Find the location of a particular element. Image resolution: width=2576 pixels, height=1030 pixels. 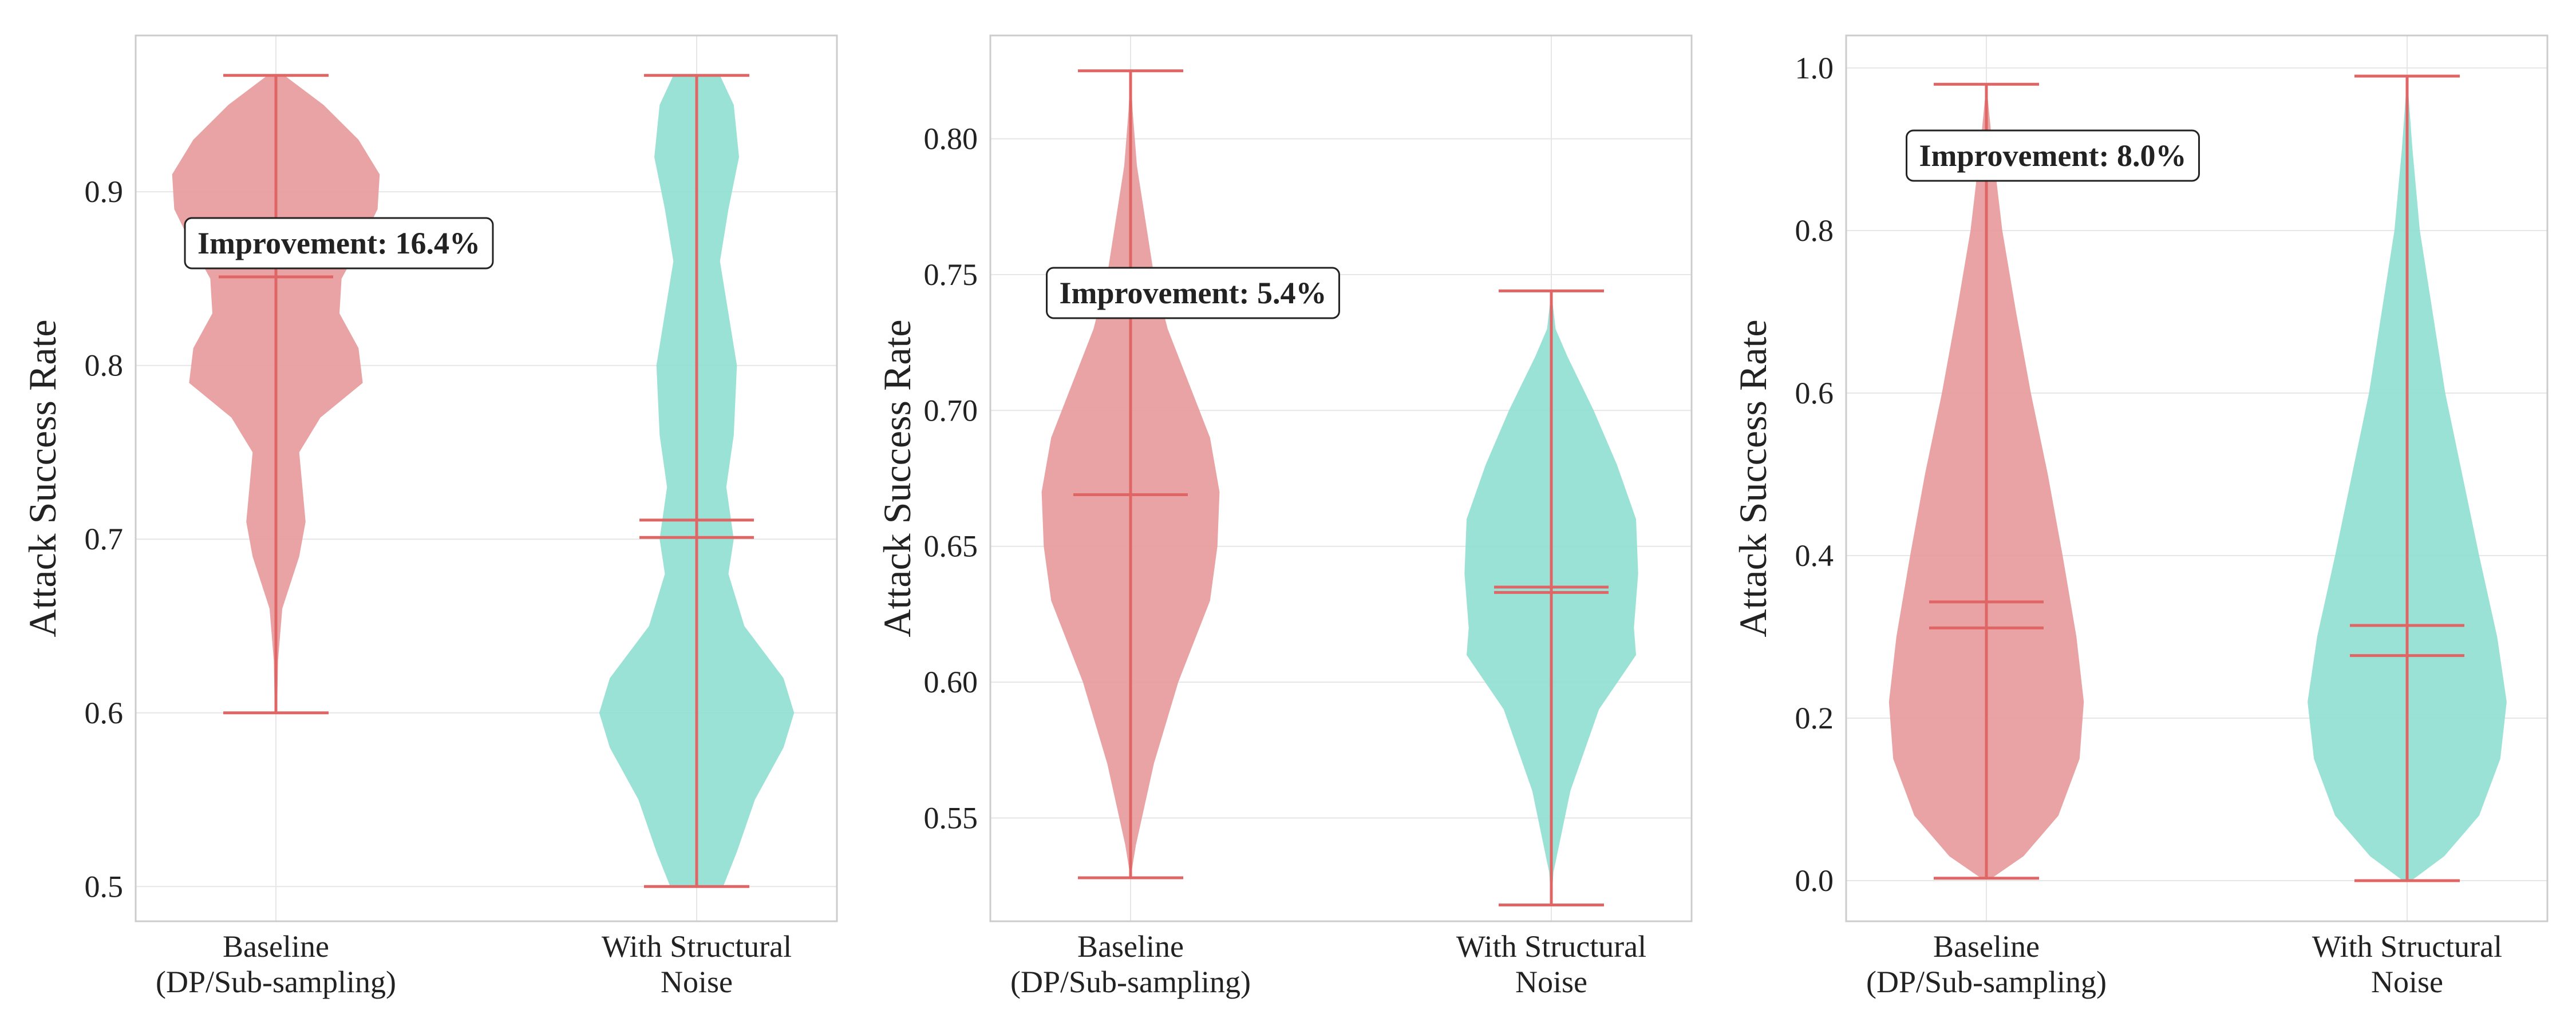

y-tick-label: 0.7 is located at coordinates (104, 539).